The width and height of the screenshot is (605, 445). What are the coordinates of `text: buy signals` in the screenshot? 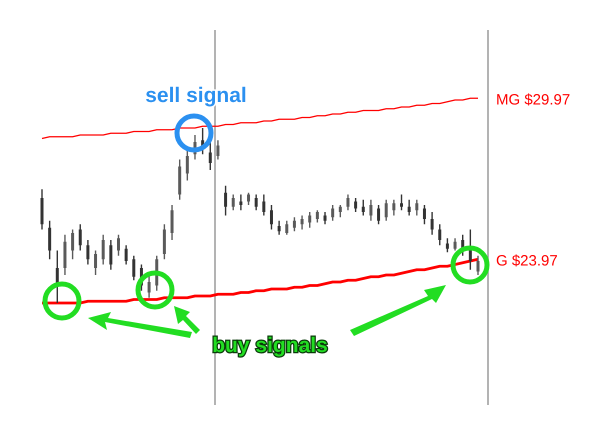 It's located at (270, 345).